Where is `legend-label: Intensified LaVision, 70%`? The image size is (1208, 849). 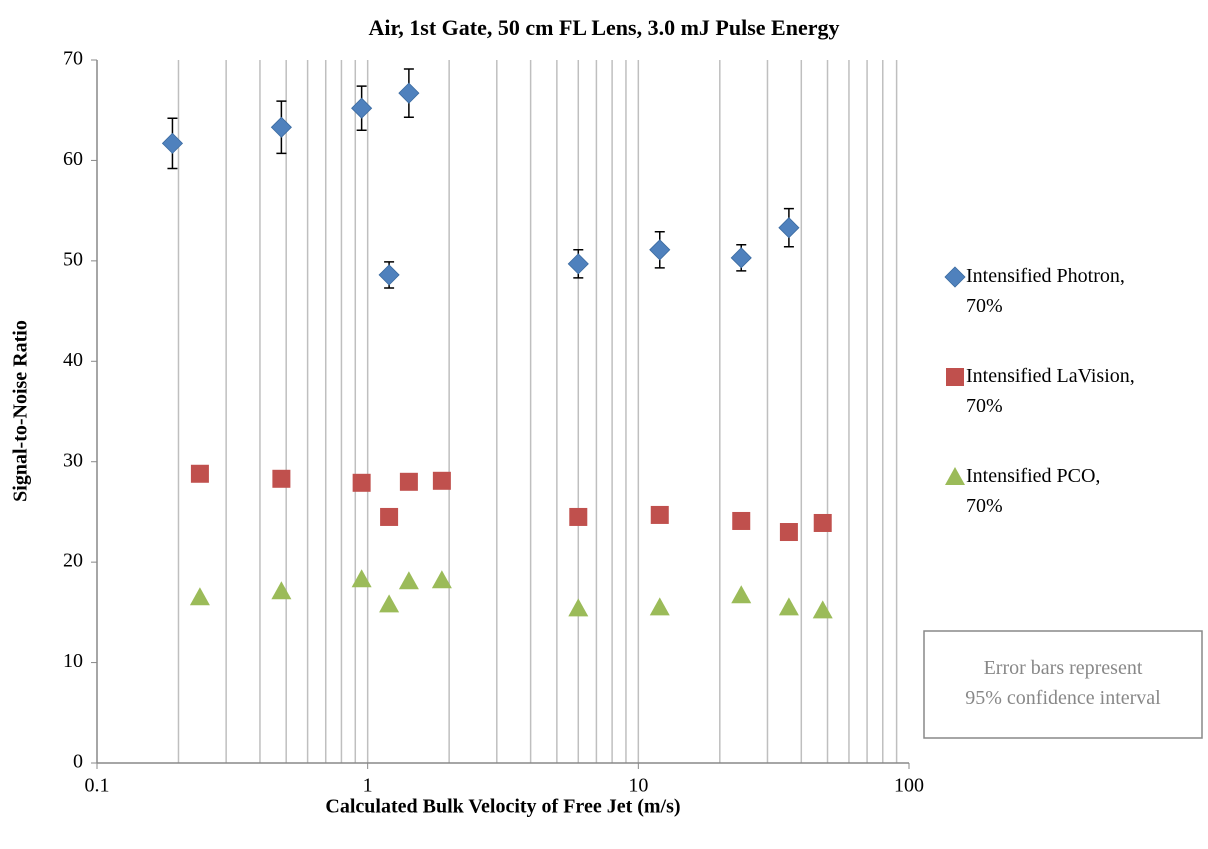 legend-label: Intensified LaVision, 70% is located at coordinates (1050, 391).